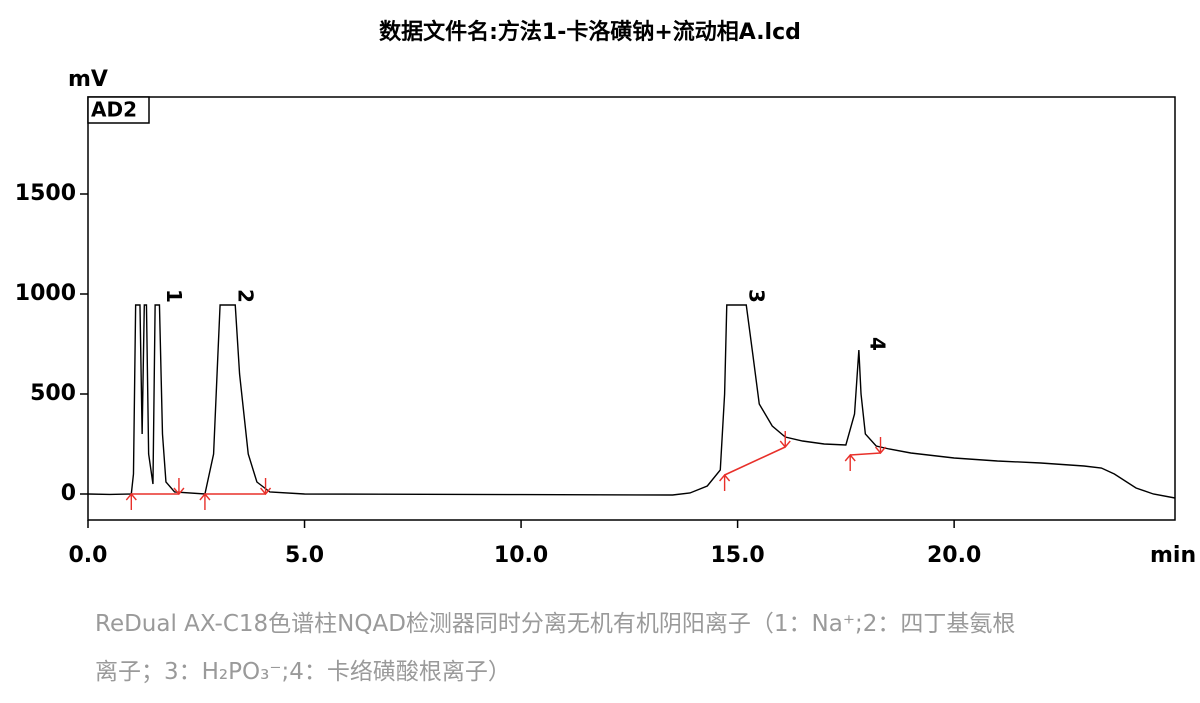 The height and width of the screenshot is (703, 1200). Describe the element at coordinates (45, 293) in the screenshot. I see `y-tick-label: 1000` at that location.